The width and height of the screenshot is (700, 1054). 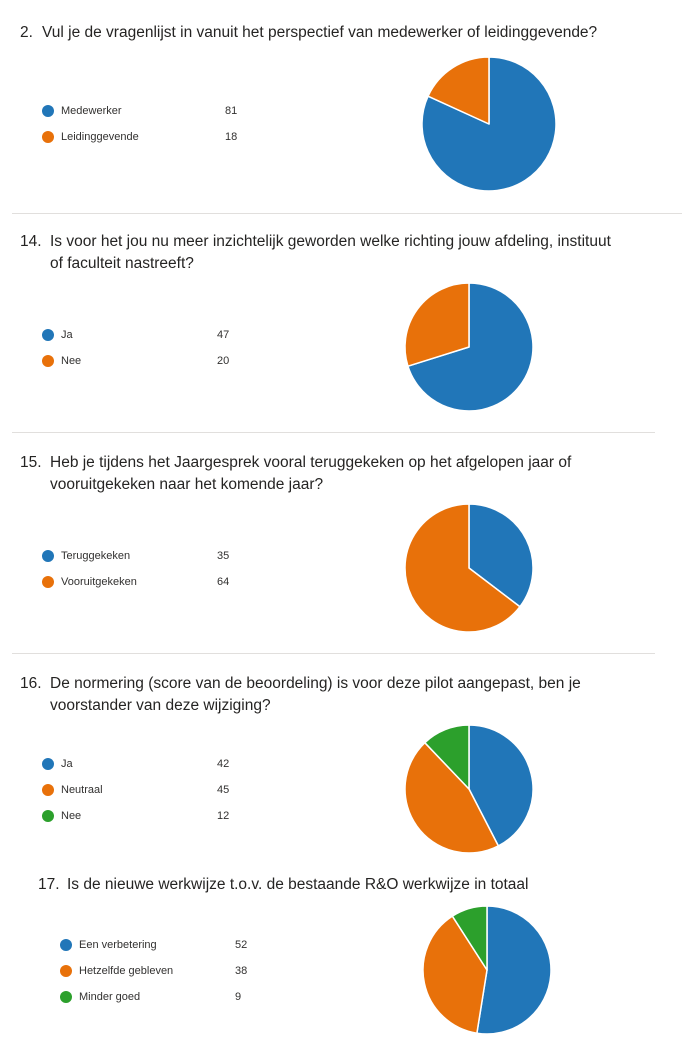 I want to click on legend-item: Vooruitgekeken 64, so click(x=142, y=582).